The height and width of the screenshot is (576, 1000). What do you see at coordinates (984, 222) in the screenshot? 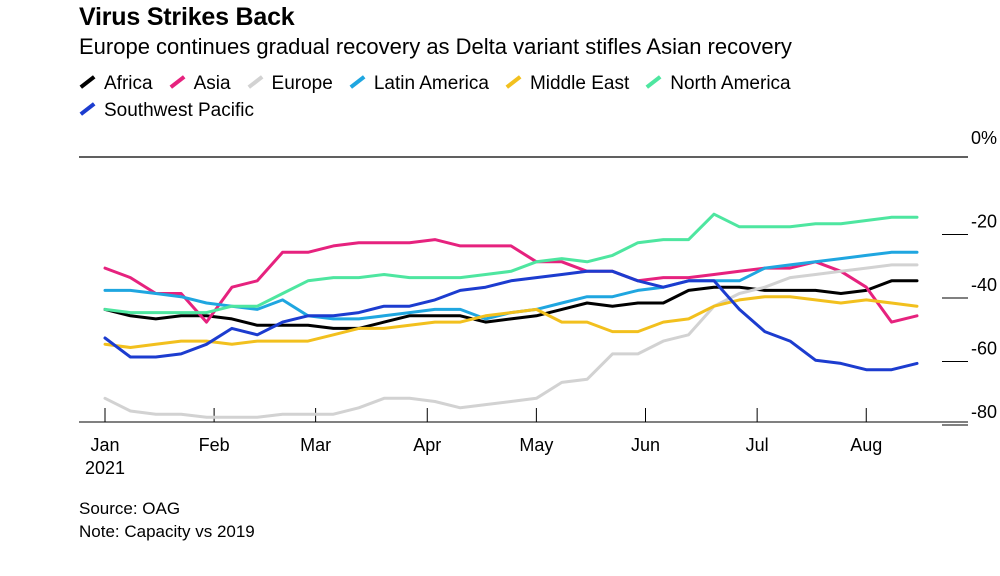
I see `y-tick-label: -20` at bounding box center [984, 222].